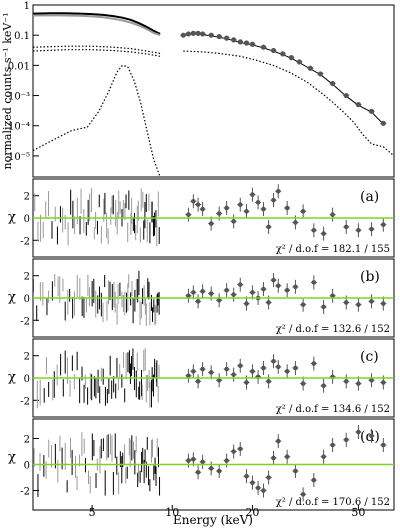 The height and width of the screenshot is (528, 400). What do you see at coordinates (23, 82) in the screenshot?
I see `spectrum-y-ticks: 10⁻⁵ 10⁻⁴ 10⁻³ 0.01 0.1 1` at bounding box center [23, 82].